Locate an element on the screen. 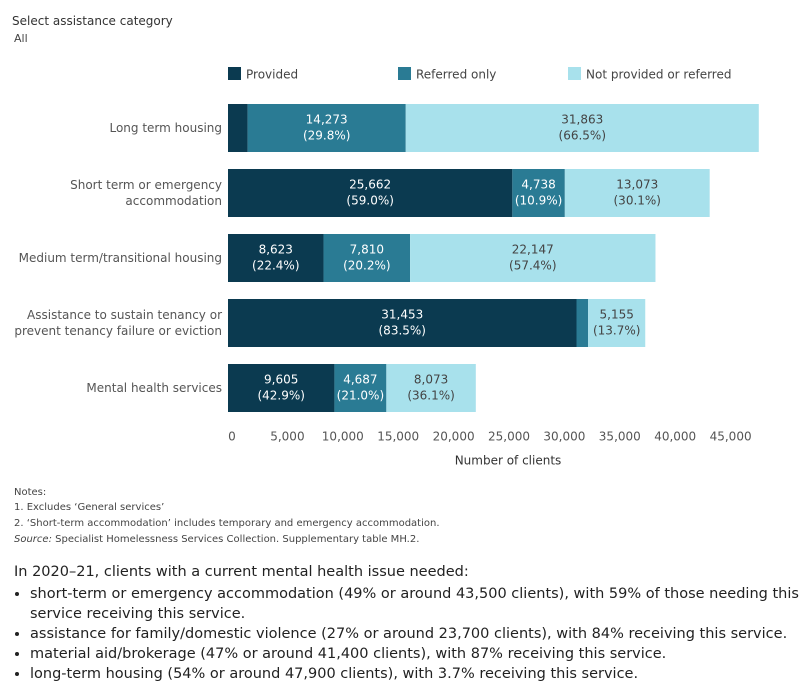 This screenshot has height=700, width=800. category-label: Mental health services is located at coordinates (154, 388).